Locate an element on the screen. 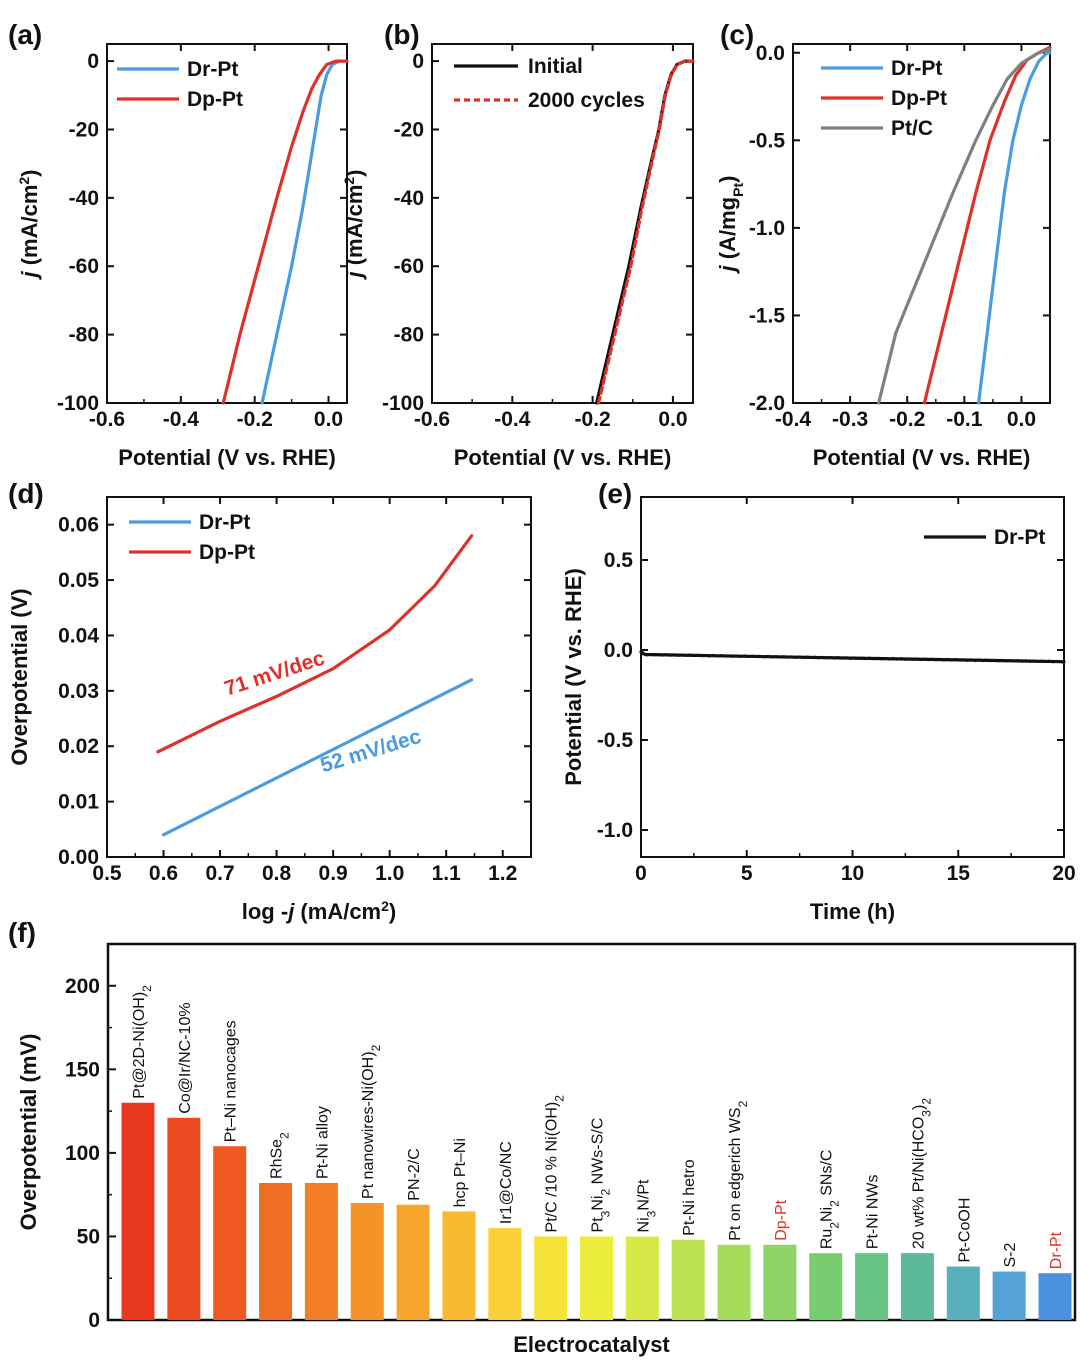 This screenshot has width=1091, height=1365. legend-label: 2000 cycles is located at coordinates (586, 100).